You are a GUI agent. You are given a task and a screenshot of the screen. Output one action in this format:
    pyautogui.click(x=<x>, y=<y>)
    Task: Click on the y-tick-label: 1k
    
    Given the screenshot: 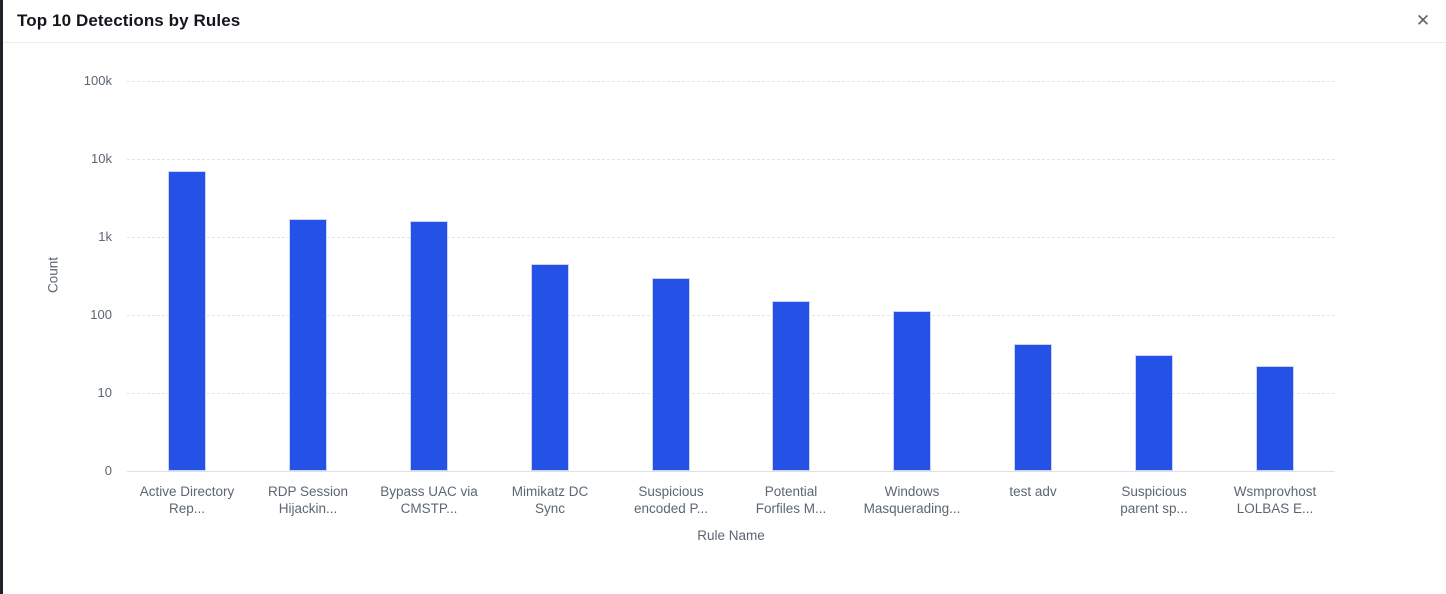 What is the action you would take?
    pyautogui.click(x=105, y=236)
    